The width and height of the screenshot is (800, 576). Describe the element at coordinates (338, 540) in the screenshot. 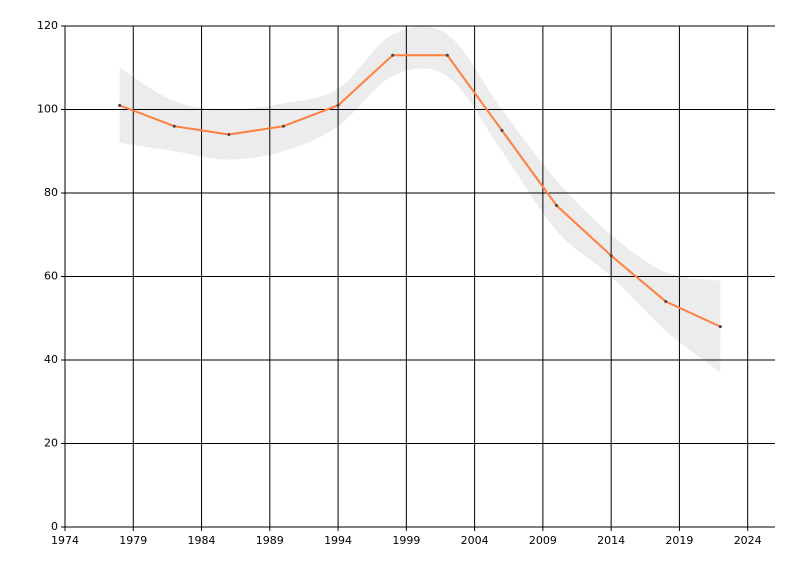

I see `x-tick-label: 1994` at that location.